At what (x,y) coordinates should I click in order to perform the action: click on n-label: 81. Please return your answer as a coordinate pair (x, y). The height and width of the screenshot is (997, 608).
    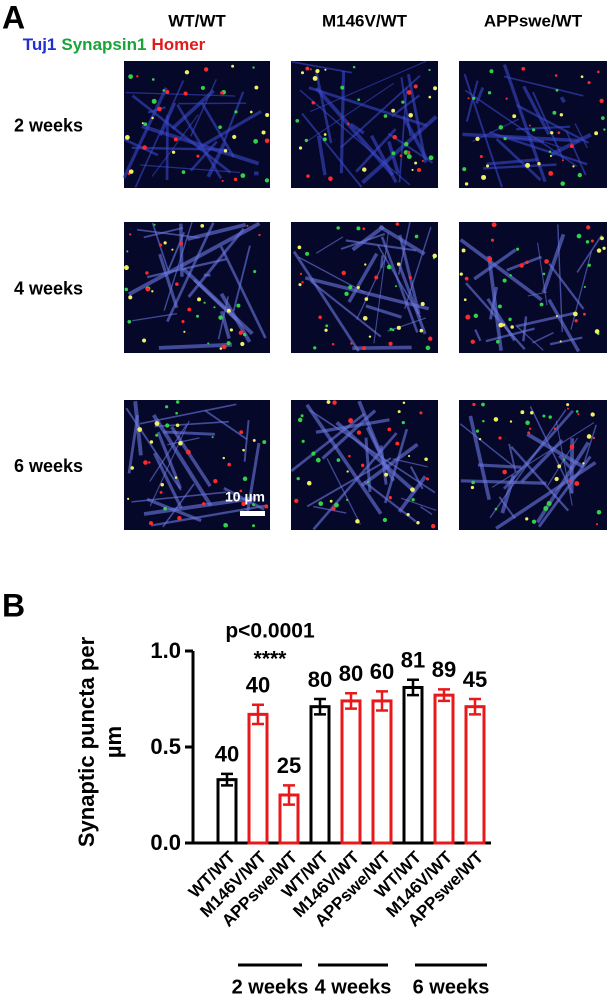
    Looking at the image, I should click on (413, 660).